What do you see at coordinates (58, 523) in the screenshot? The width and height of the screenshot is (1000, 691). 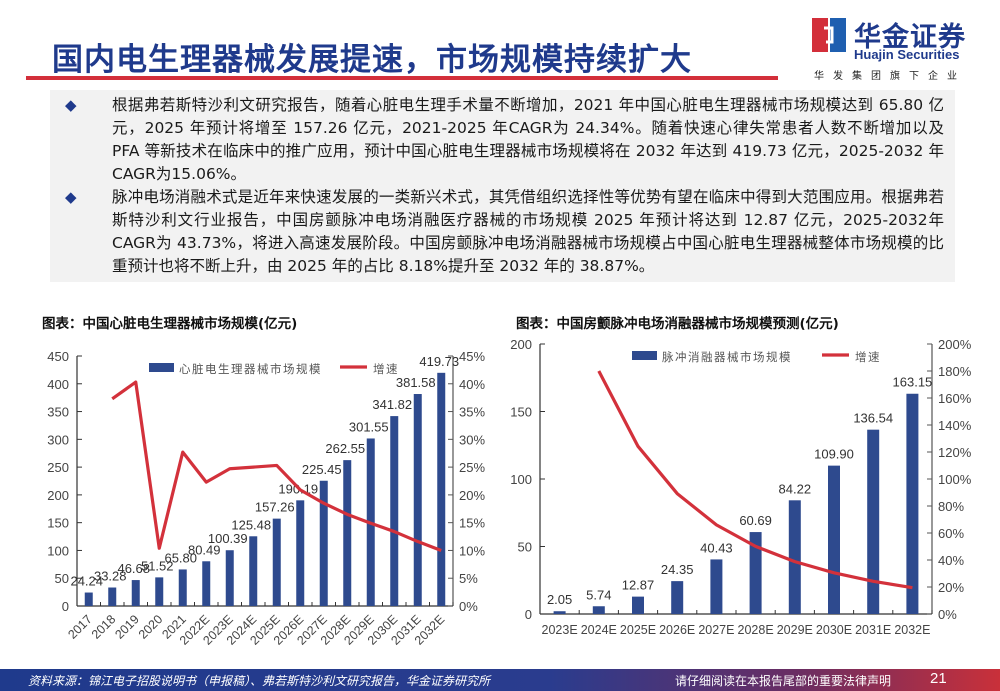 I see `y-tick-label: 150` at bounding box center [58, 523].